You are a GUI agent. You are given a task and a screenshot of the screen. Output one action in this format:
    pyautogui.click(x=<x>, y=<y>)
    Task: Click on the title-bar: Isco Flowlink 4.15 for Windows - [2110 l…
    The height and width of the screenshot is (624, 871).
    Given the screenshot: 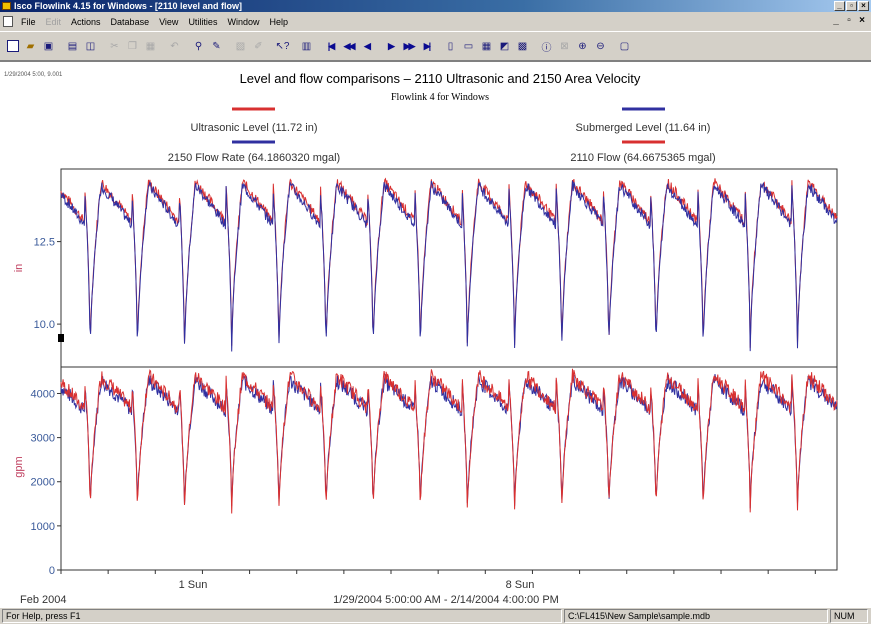 What is the action you would take?
    pyautogui.click(x=435, y=6)
    